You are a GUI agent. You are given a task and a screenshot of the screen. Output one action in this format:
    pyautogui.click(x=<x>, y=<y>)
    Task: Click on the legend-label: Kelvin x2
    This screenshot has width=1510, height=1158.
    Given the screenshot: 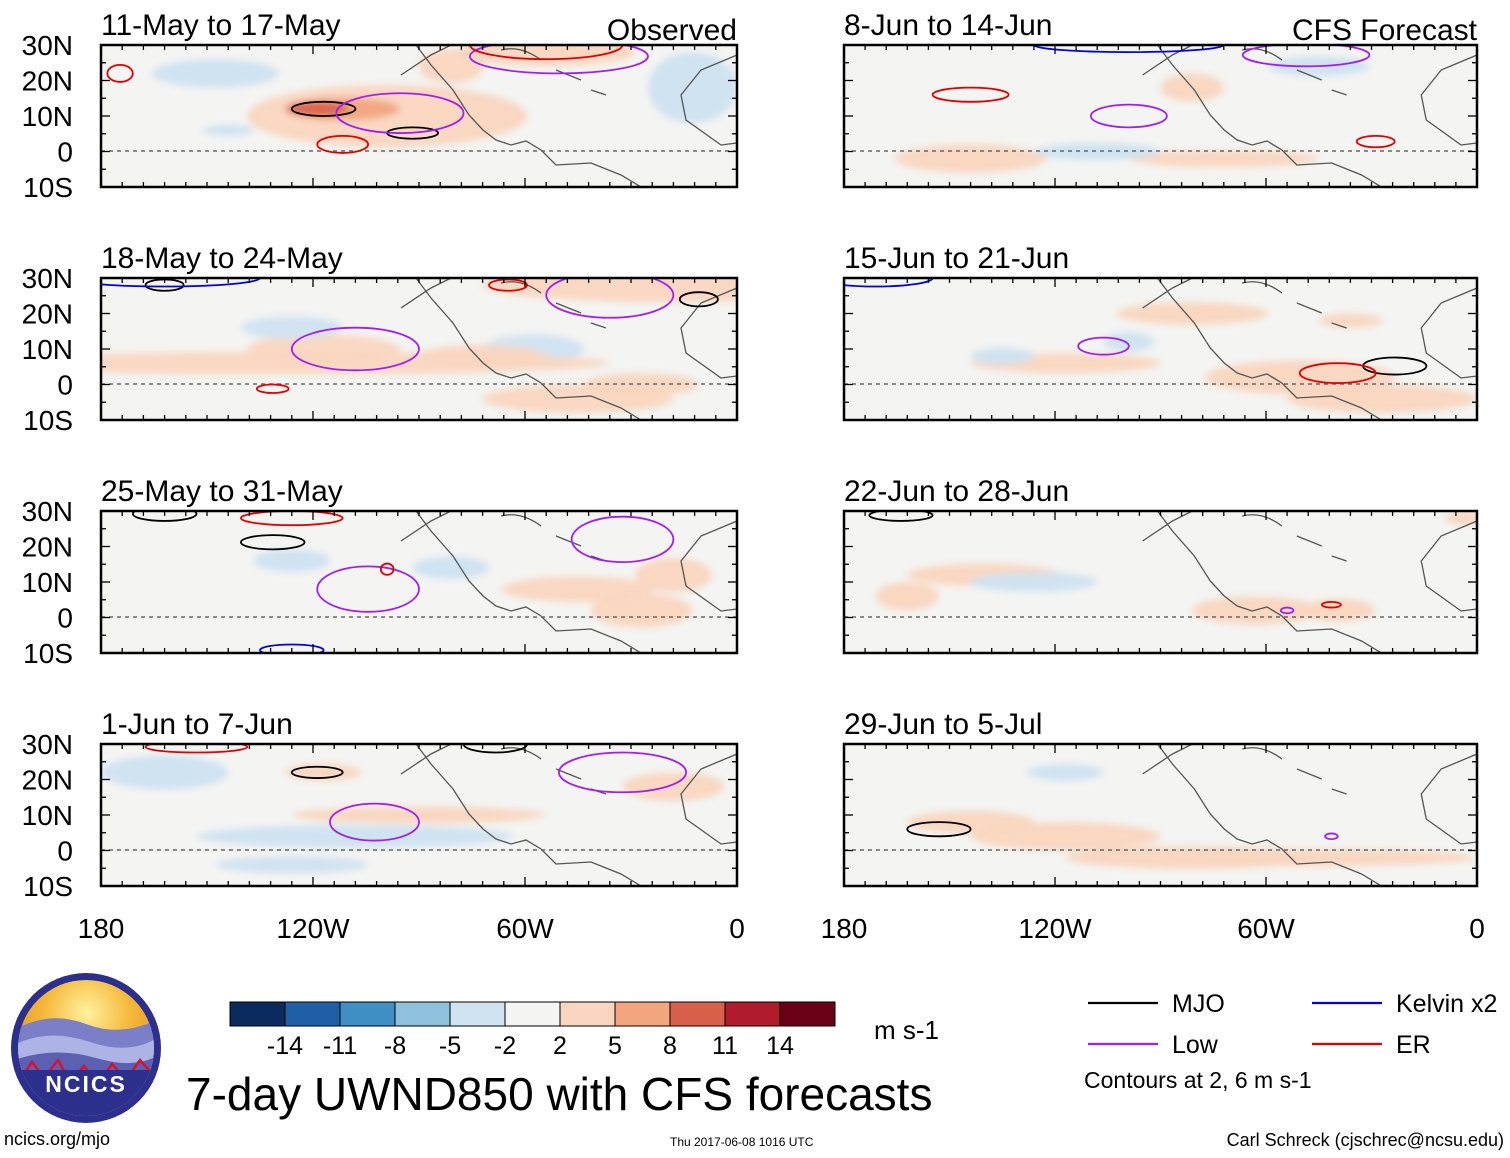 What is the action you would take?
    pyautogui.click(x=1446, y=1004)
    